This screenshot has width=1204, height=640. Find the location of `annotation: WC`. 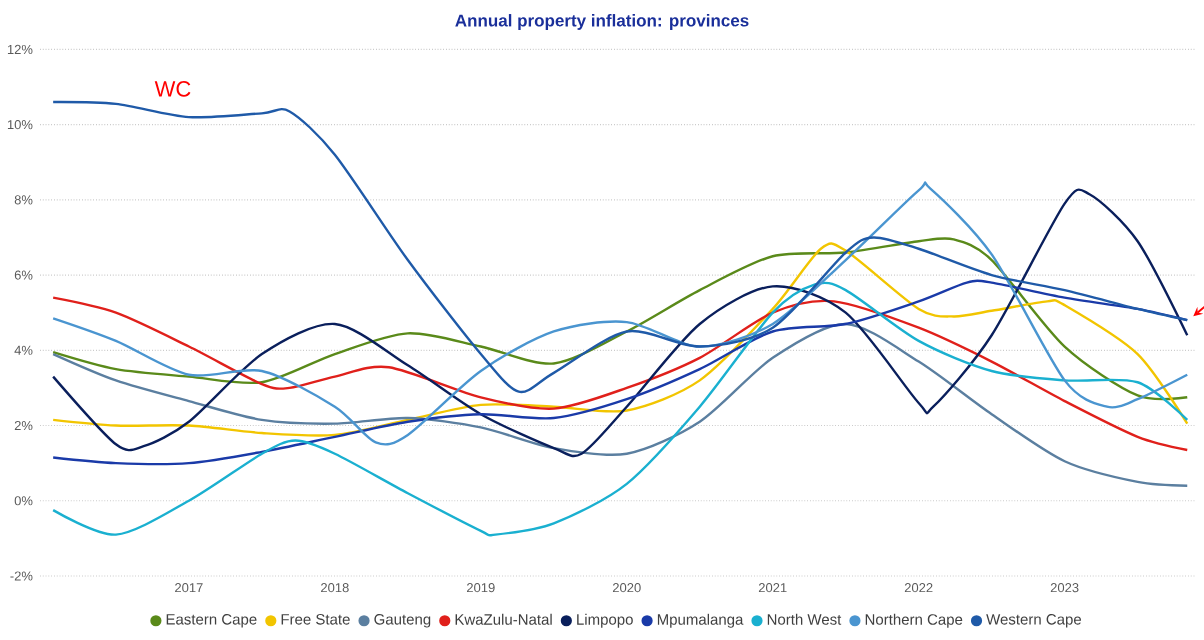

annotation: WC is located at coordinates (172, 89).